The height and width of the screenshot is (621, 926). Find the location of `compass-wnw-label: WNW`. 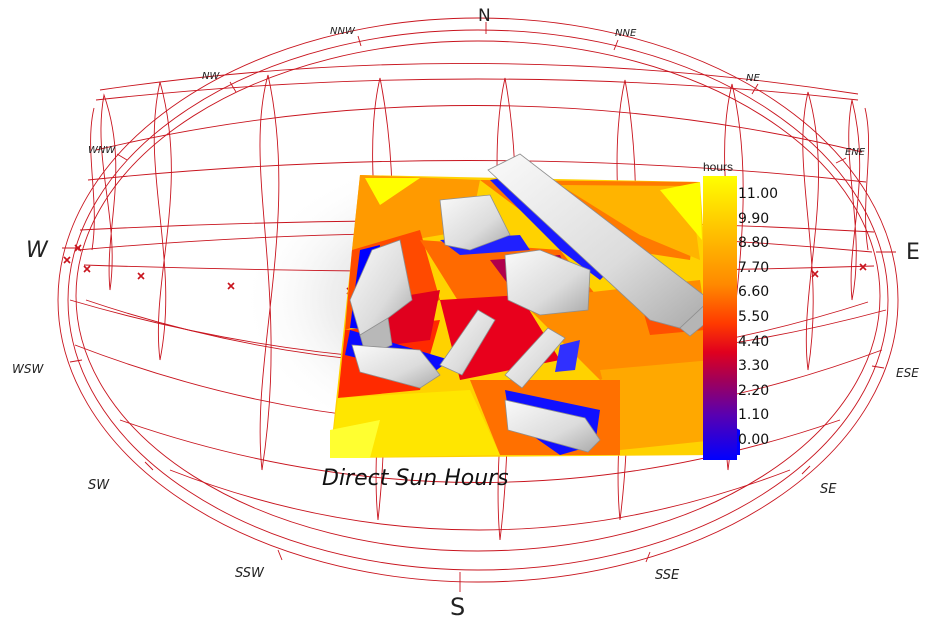

compass-wnw-label: WNW is located at coordinates (102, 150).